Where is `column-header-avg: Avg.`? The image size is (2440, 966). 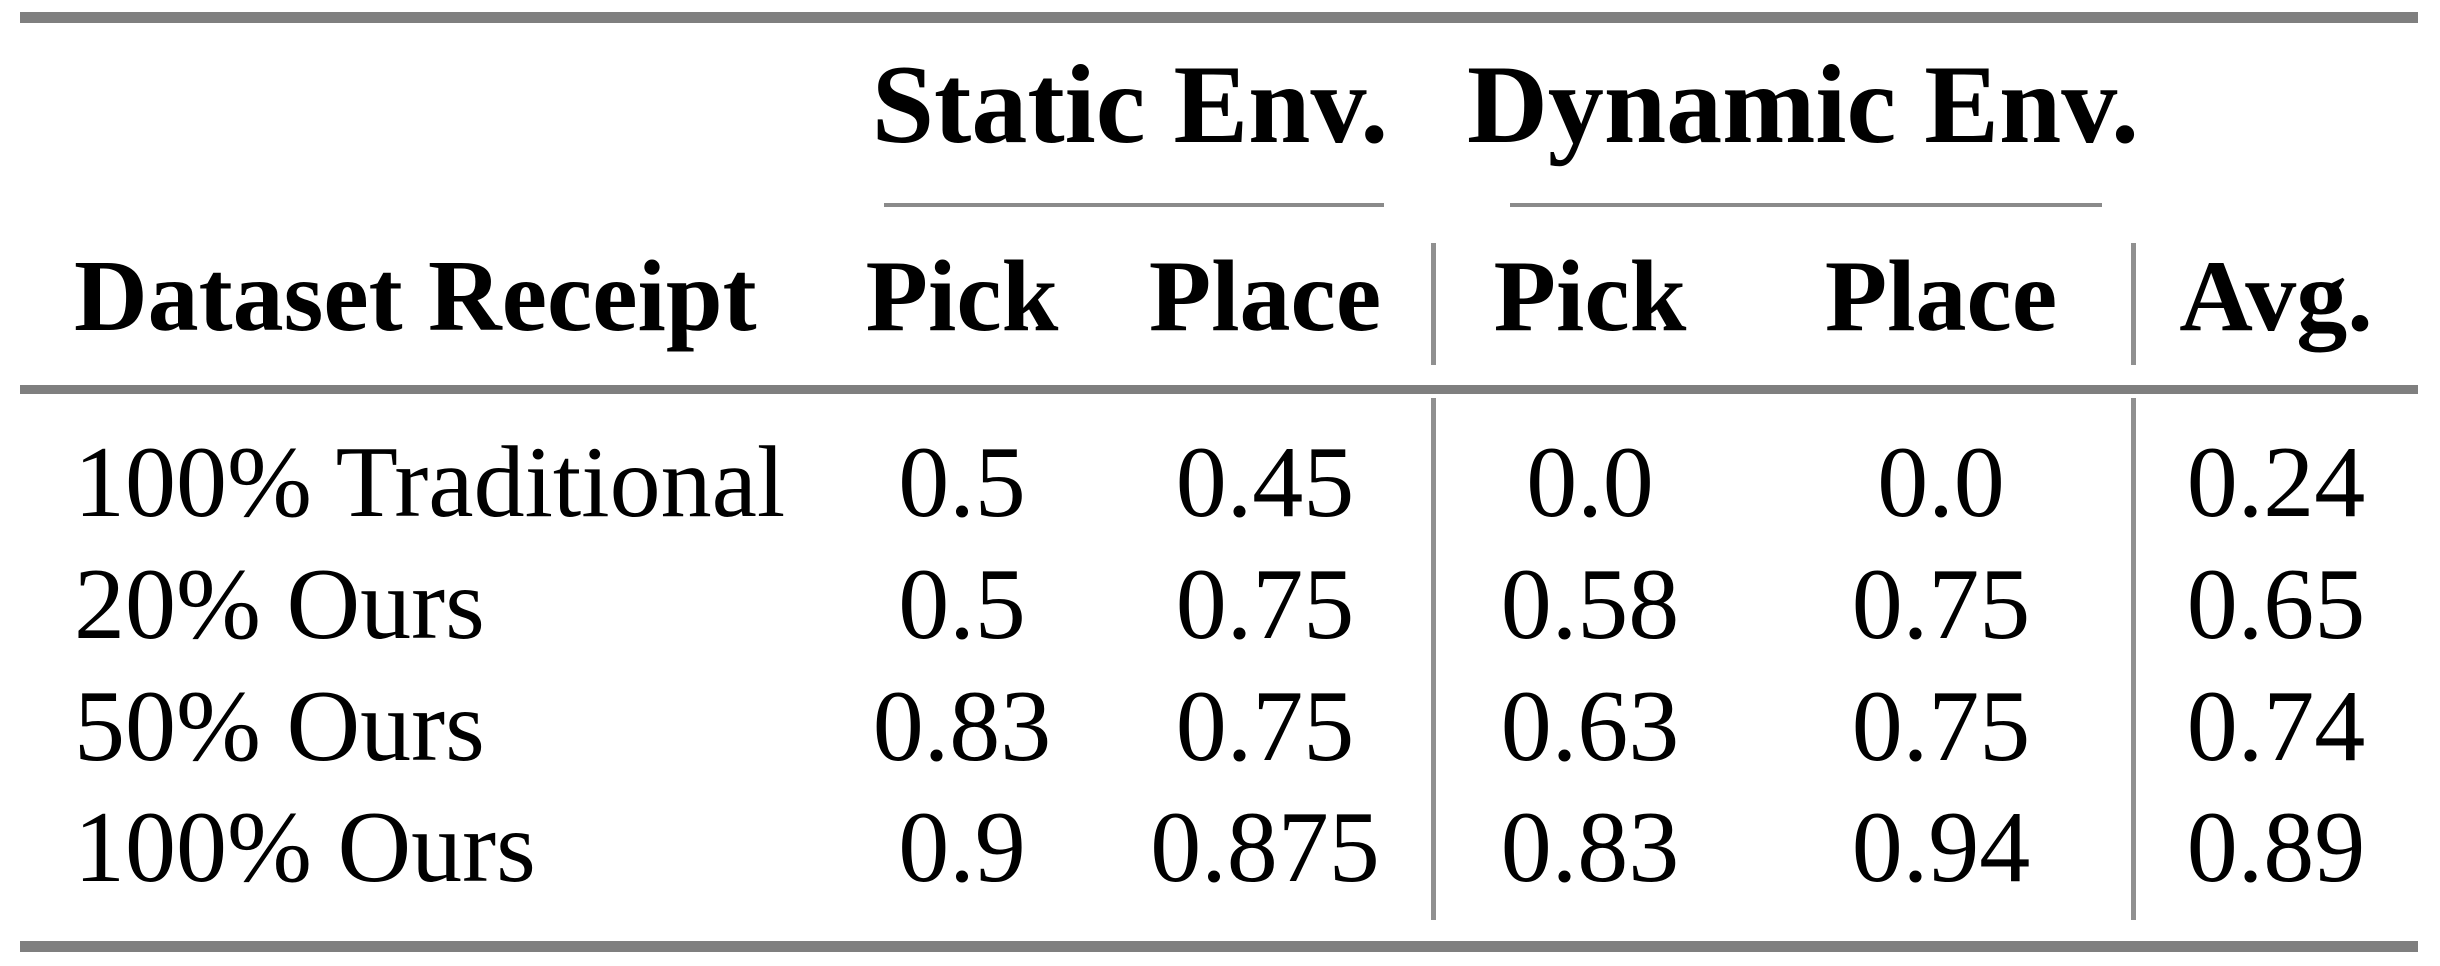
column-header-avg: Avg. is located at coordinates (2276, 296).